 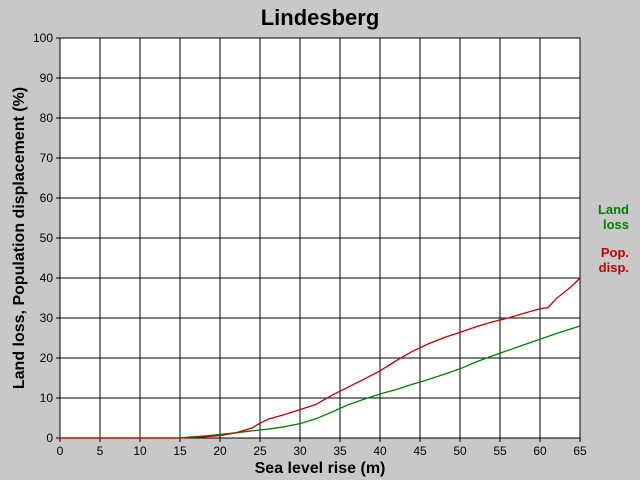 What do you see at coordinates (180, 451) in the screenshot?
I see `x-tick-label: 15` at bounding box center [180, 451].